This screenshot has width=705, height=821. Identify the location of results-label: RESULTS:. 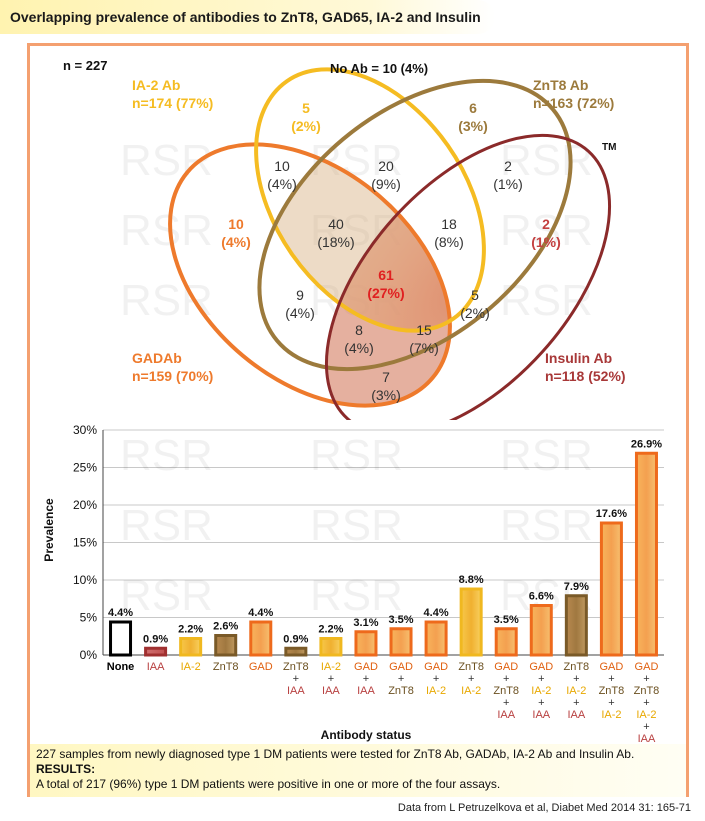
(66, 769).